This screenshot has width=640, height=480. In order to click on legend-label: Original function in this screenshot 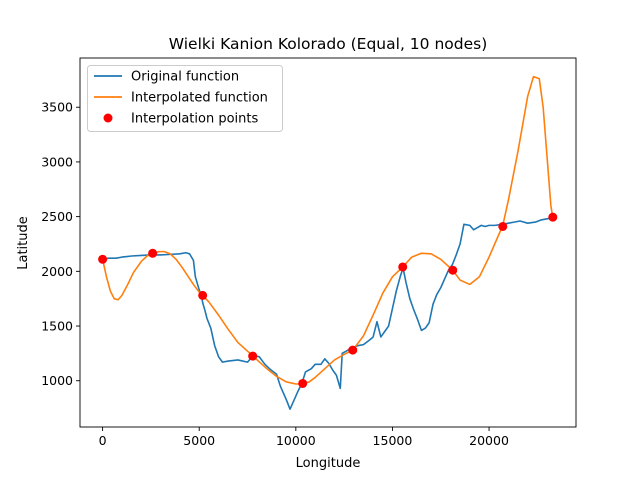, I will do `click(185, 77)`.